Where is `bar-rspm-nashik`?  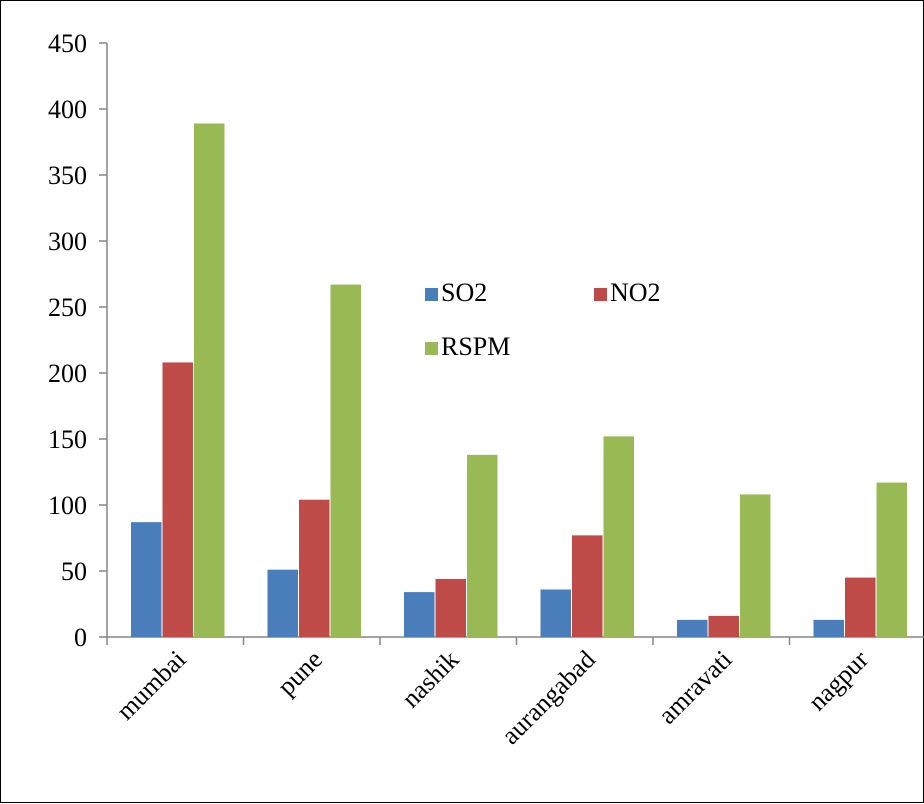
bar-rspm-nashik is located at coordinates (482, 545).